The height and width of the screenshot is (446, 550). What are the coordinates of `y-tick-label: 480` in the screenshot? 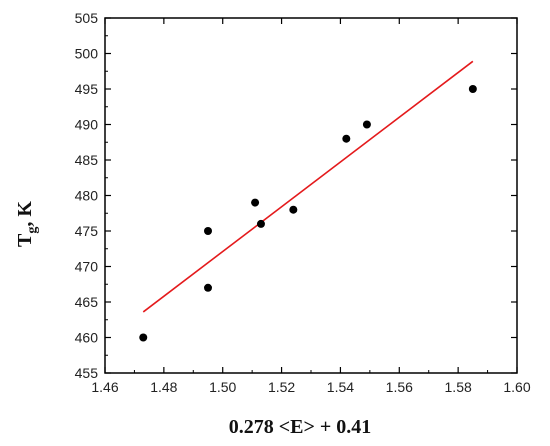 It's located at (87, 196).